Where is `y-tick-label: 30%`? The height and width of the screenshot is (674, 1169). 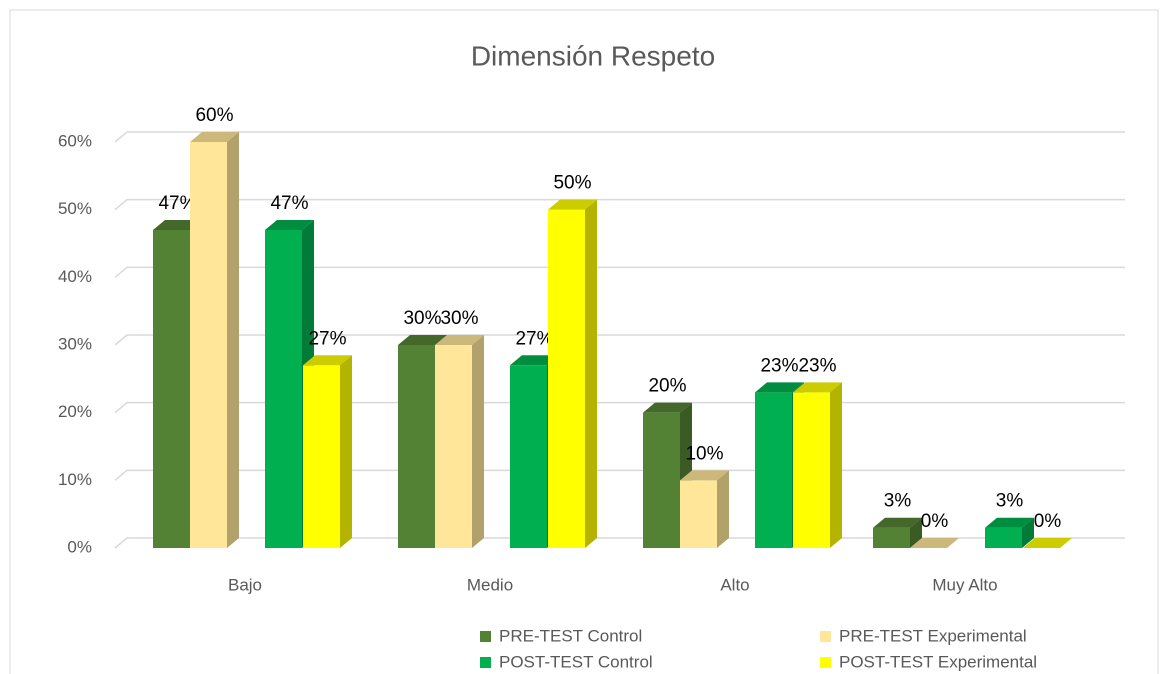 y-tick-label: 30% is located at coordinates (75, 343).